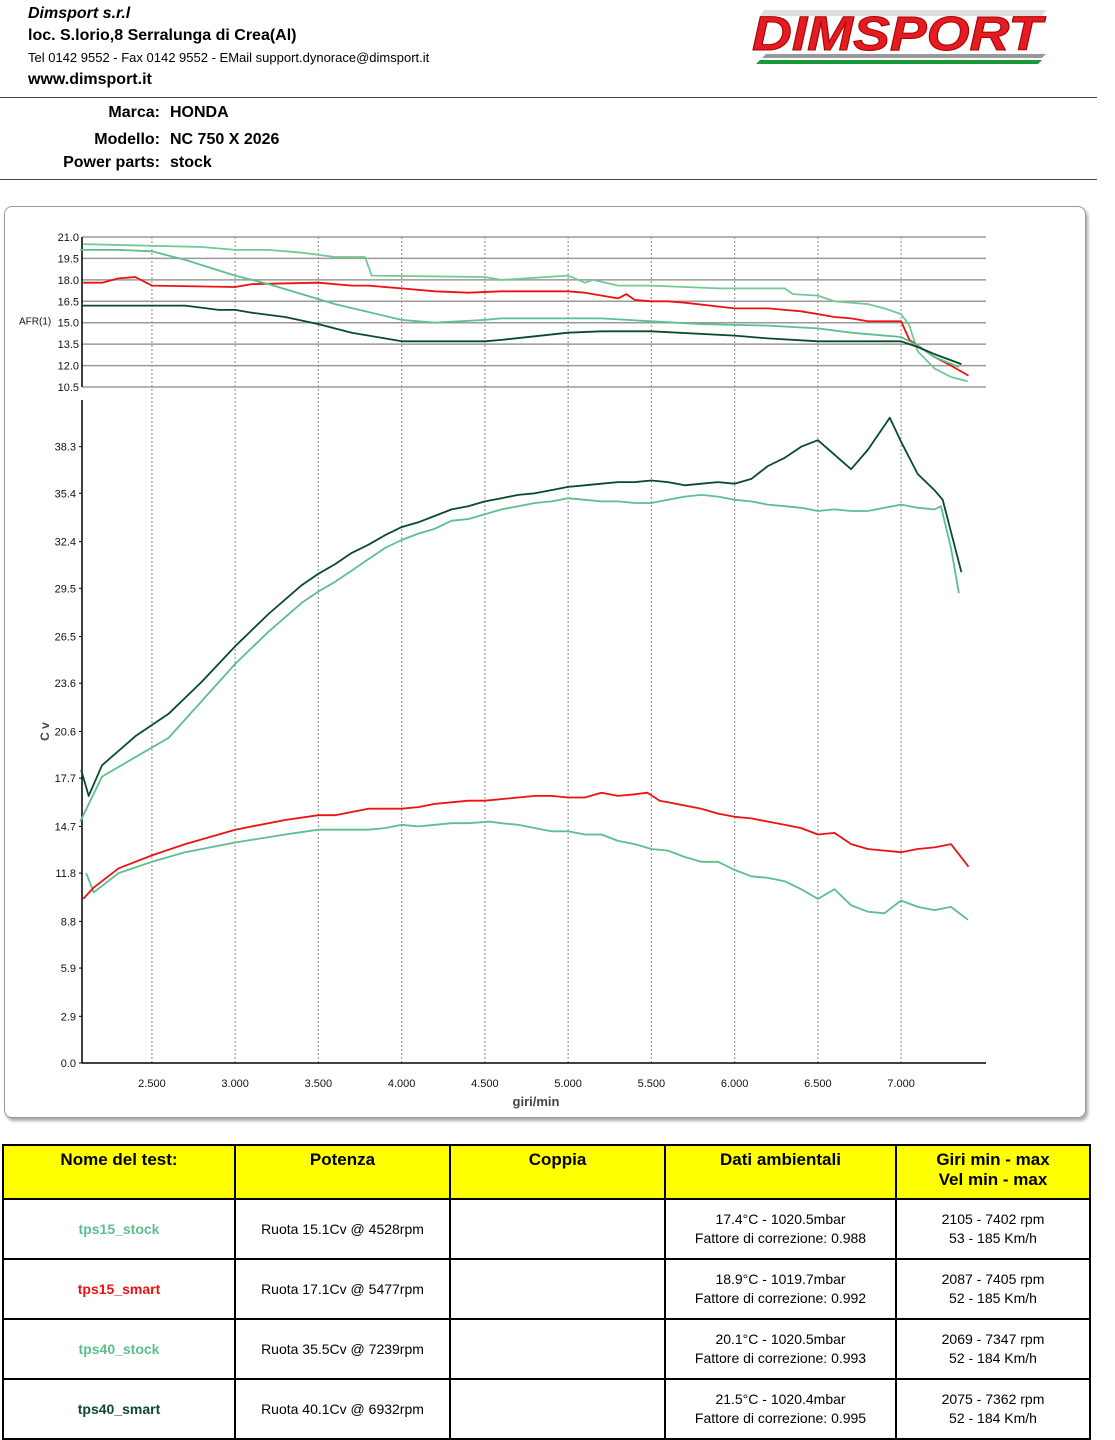 This screenshot has width=1115, height=1440. I want to click on x-tick-label: 7.000, so click(901, 1084).